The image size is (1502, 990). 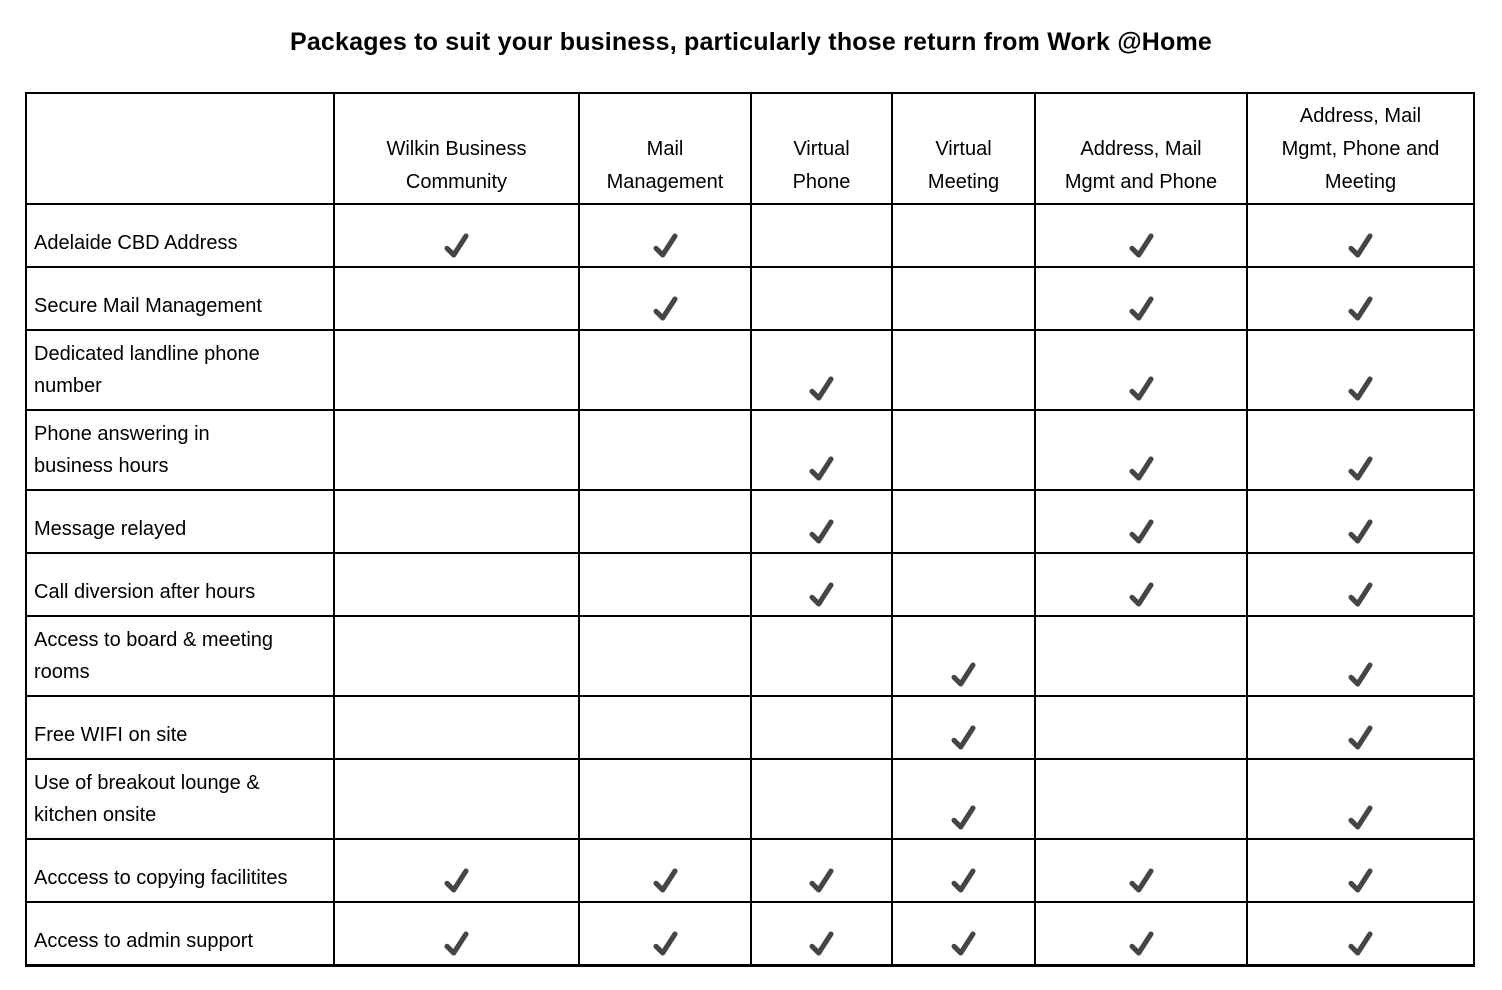 I want to click on feature-label: Phone answering in business hours, so click(x=180, y=450).